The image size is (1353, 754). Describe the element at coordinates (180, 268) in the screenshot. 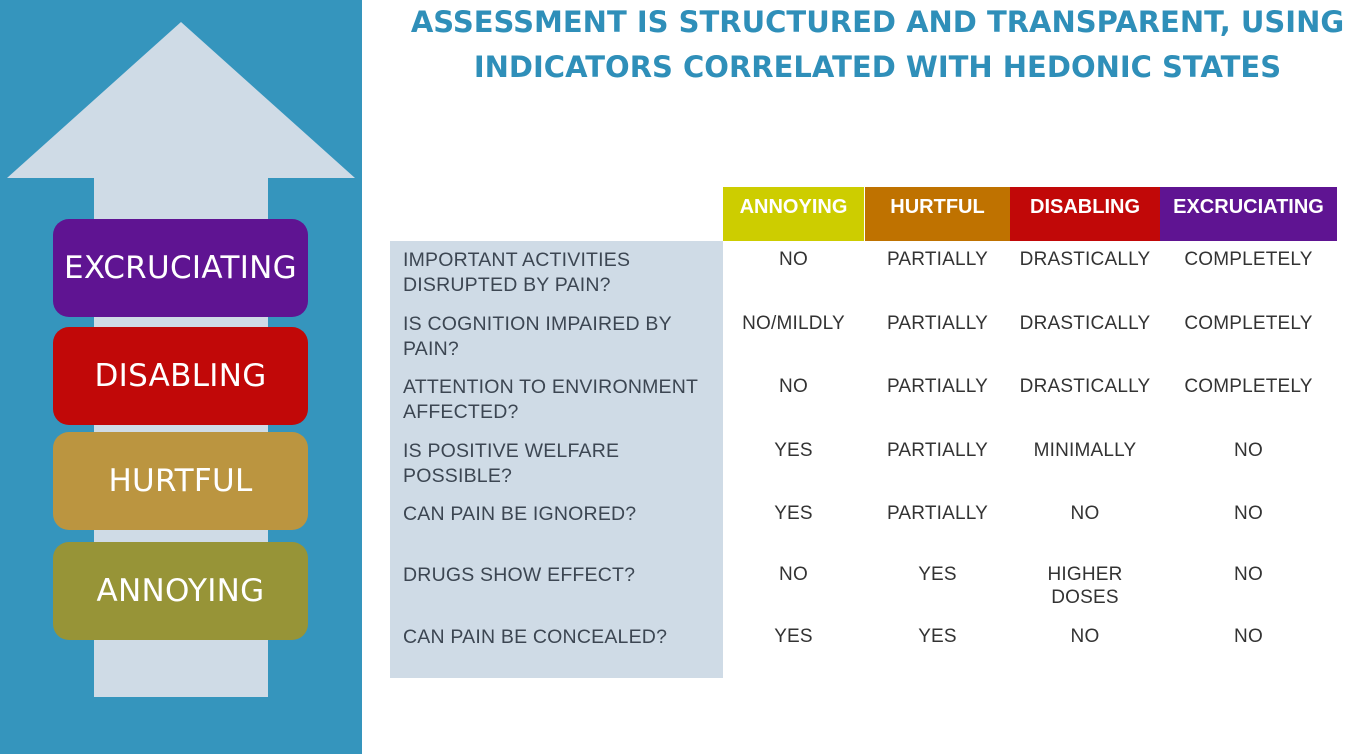

I see `level-excruciating: EXCRUCIATING` at that location.